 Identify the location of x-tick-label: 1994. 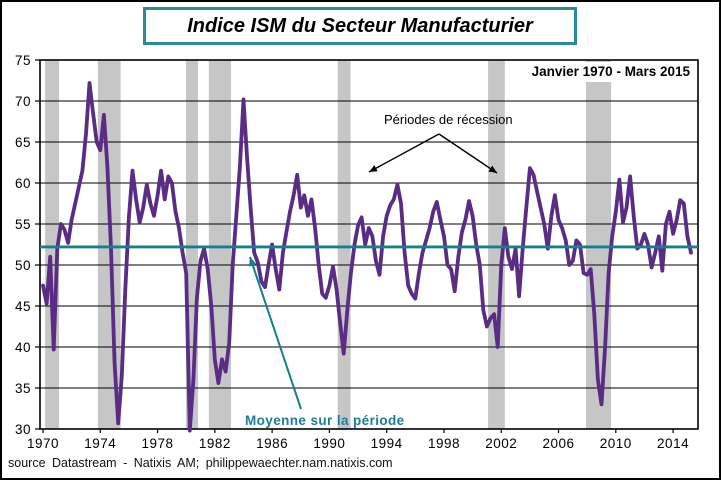
(387, 443).